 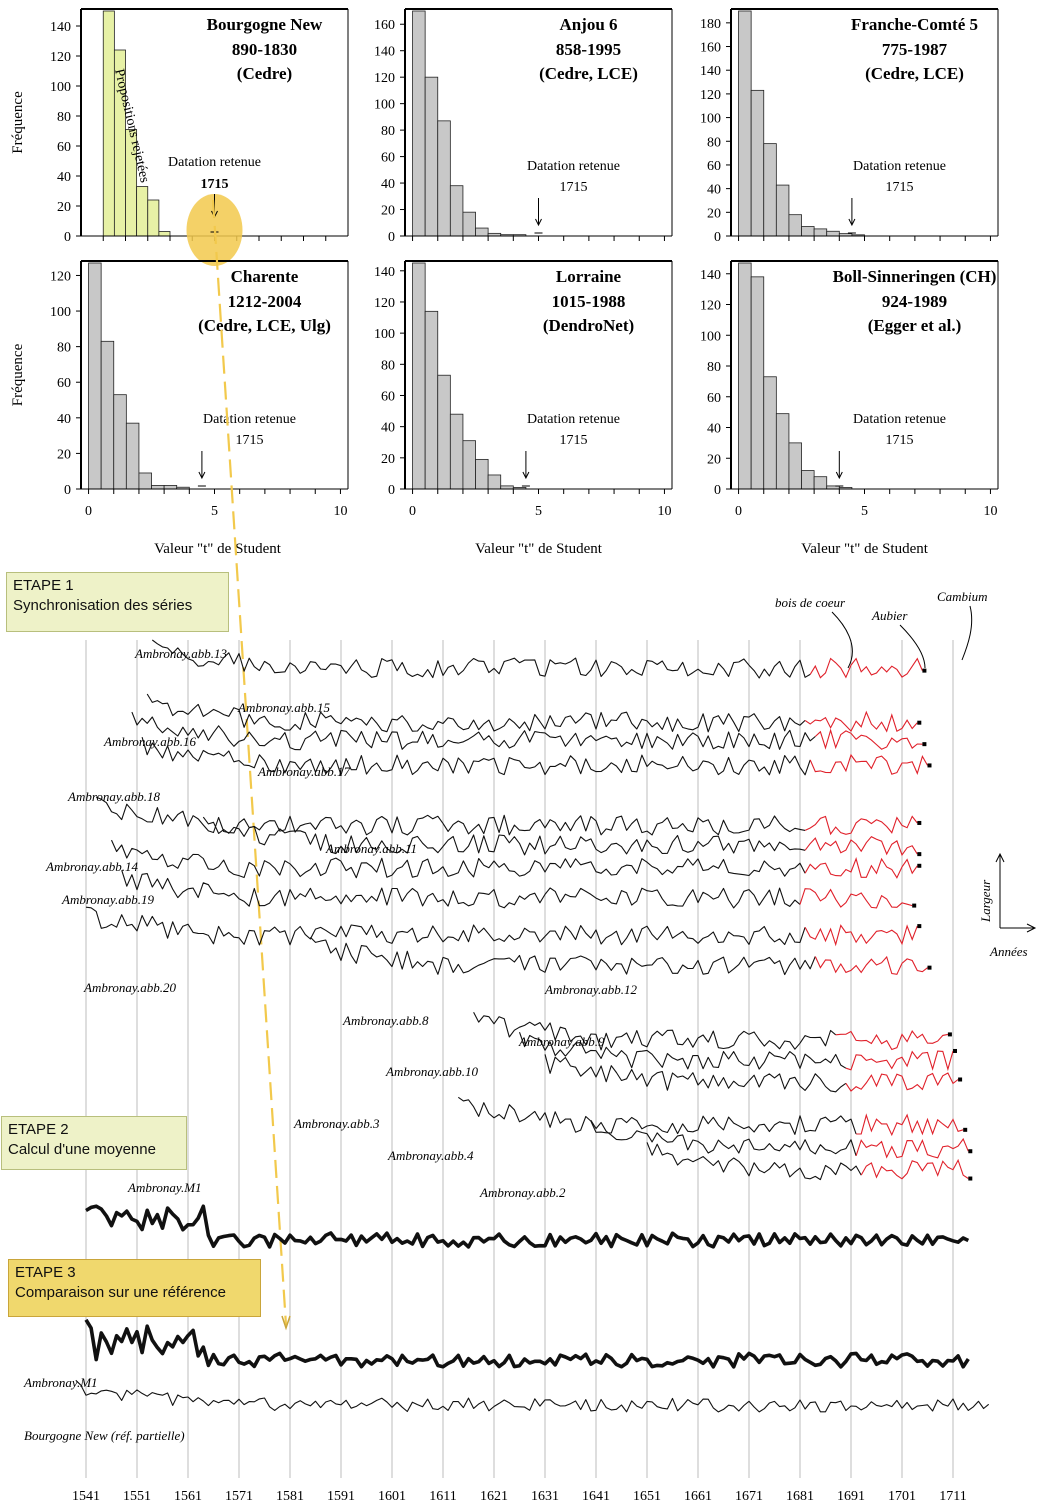 What do you see at coordinates (489, 889) in the screenshot?
I see `series-ambronay-abb-19: Ambronay.abb.19` at bounding box center [489, 889].